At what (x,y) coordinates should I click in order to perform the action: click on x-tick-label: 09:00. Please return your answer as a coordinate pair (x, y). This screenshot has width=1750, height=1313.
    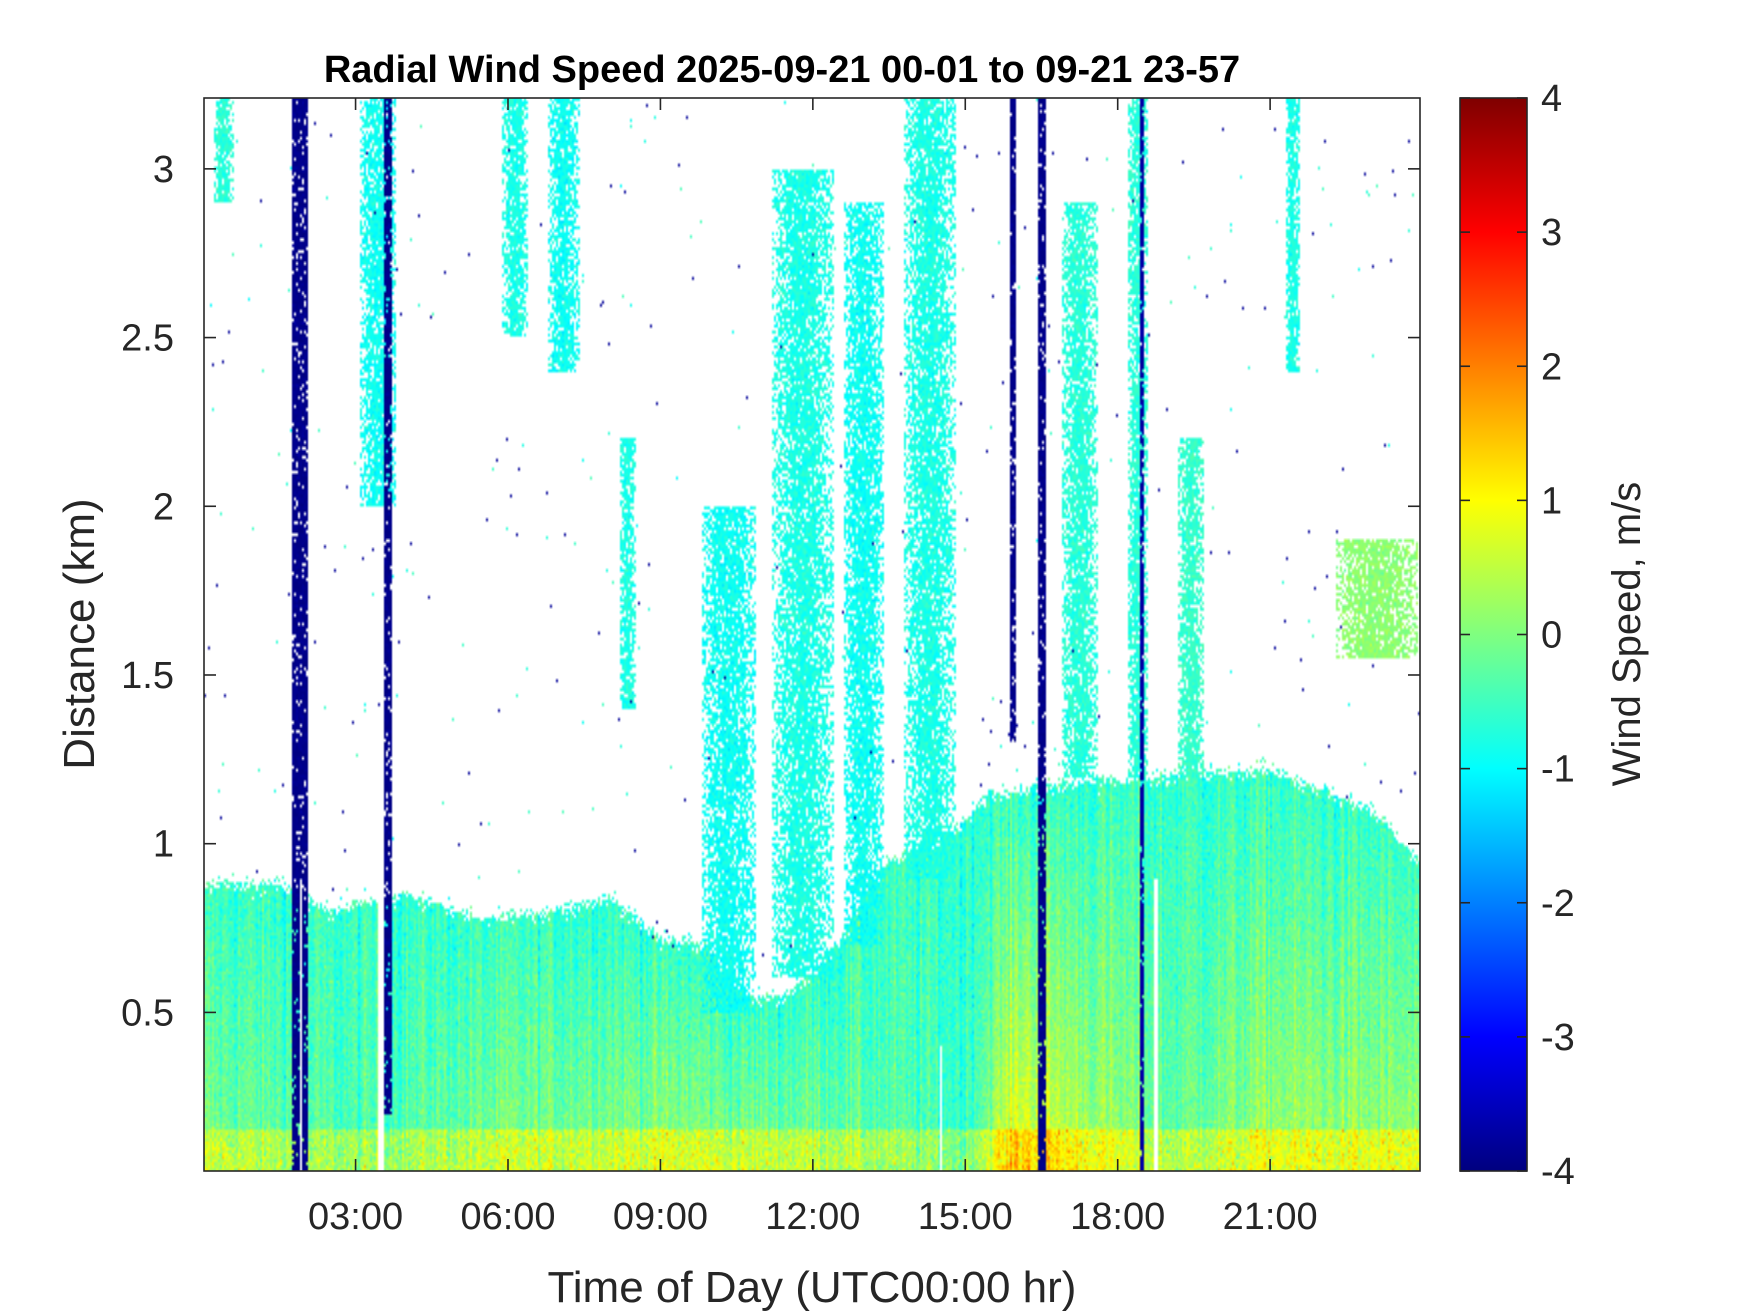
    Looking at the image, I should click on (660, 1217).